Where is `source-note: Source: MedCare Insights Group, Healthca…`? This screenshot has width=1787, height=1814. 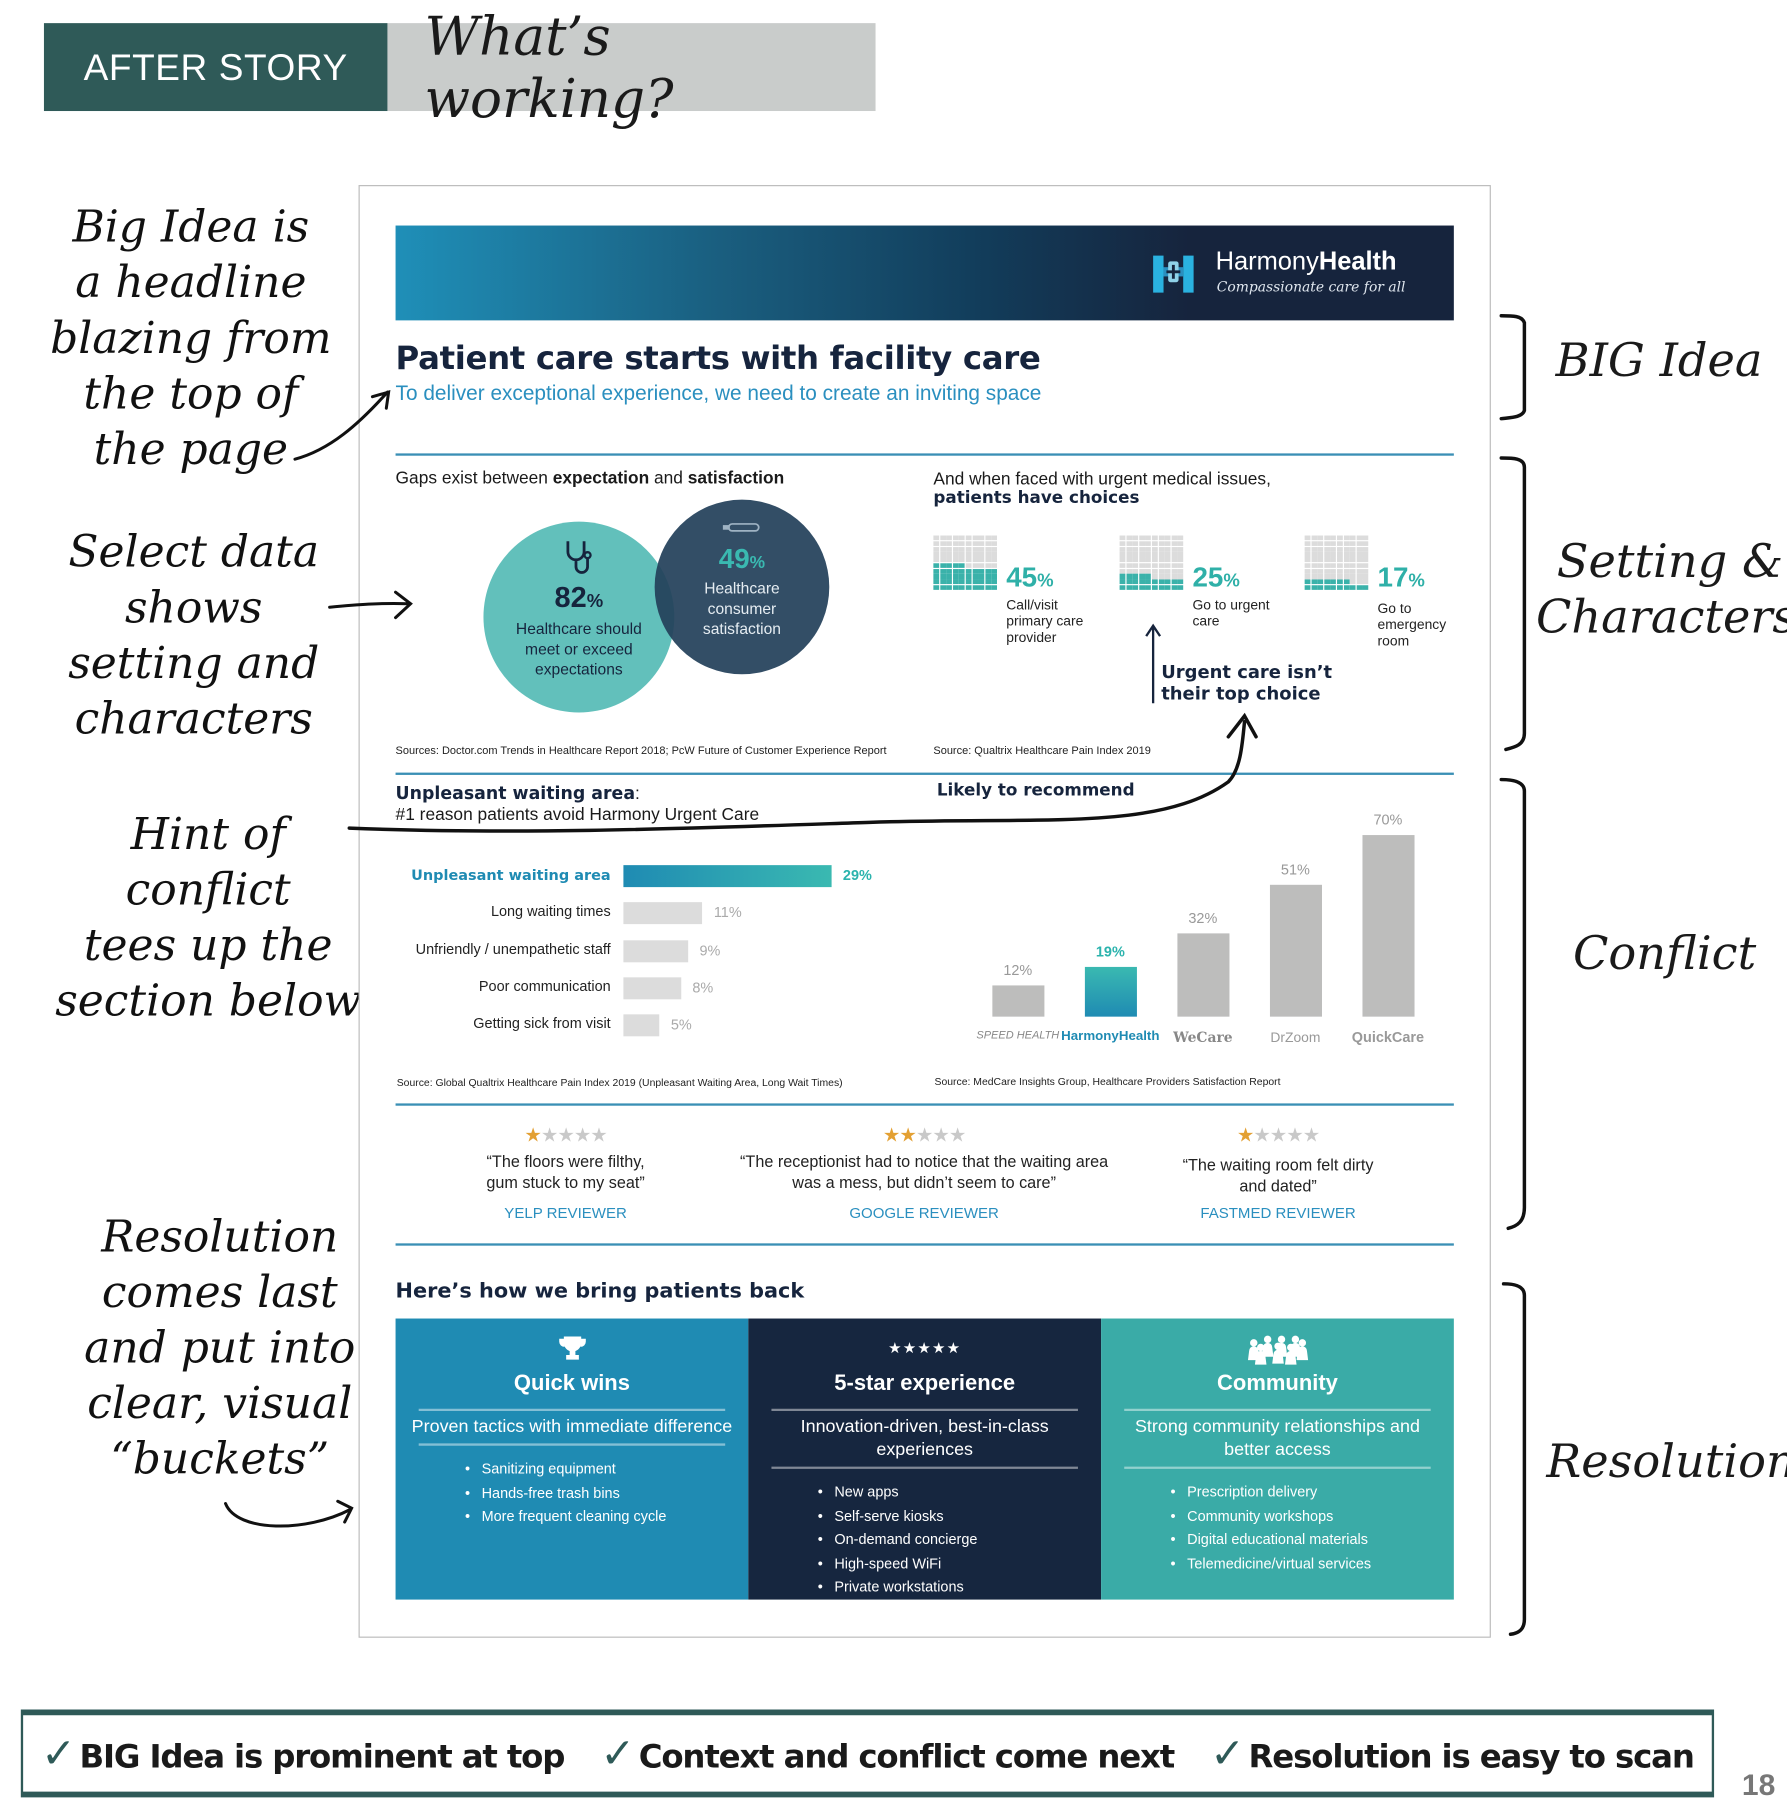 source-note: Source: MedCare Insights Group, Healthca… is located at coordinates (1107, 1081).